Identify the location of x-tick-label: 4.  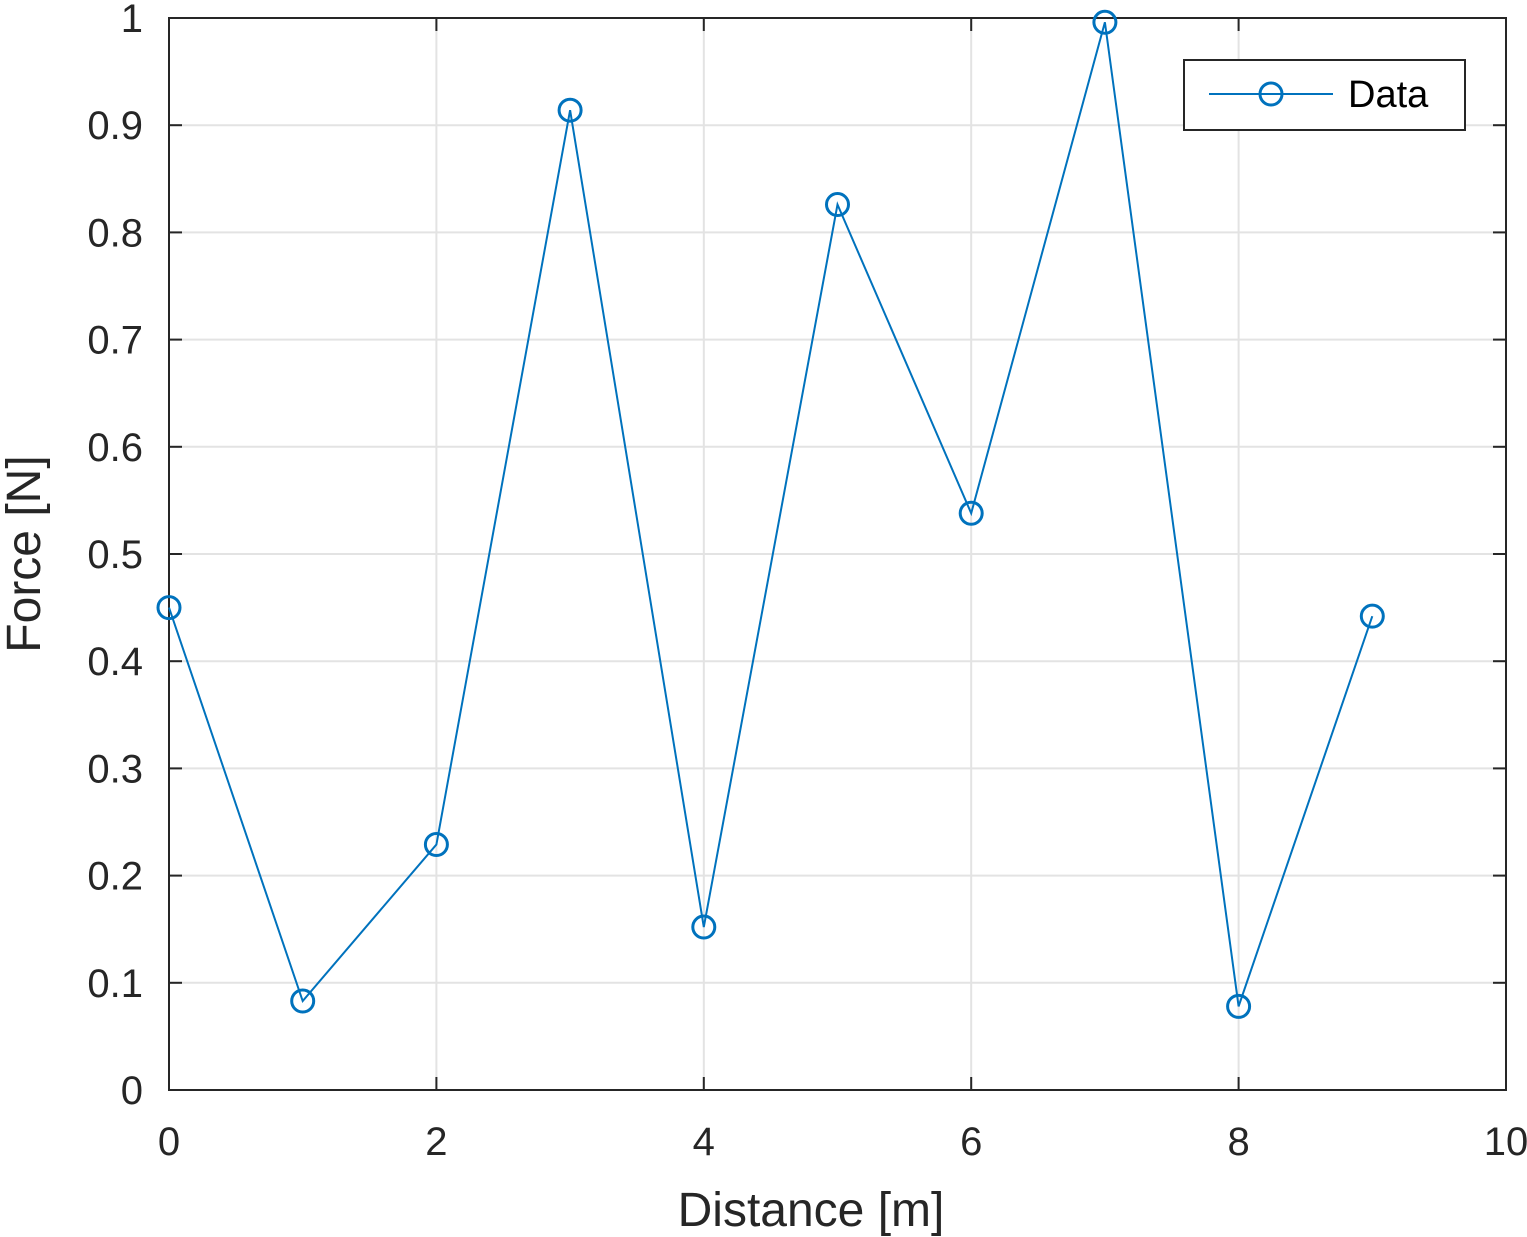
(704, 1142).